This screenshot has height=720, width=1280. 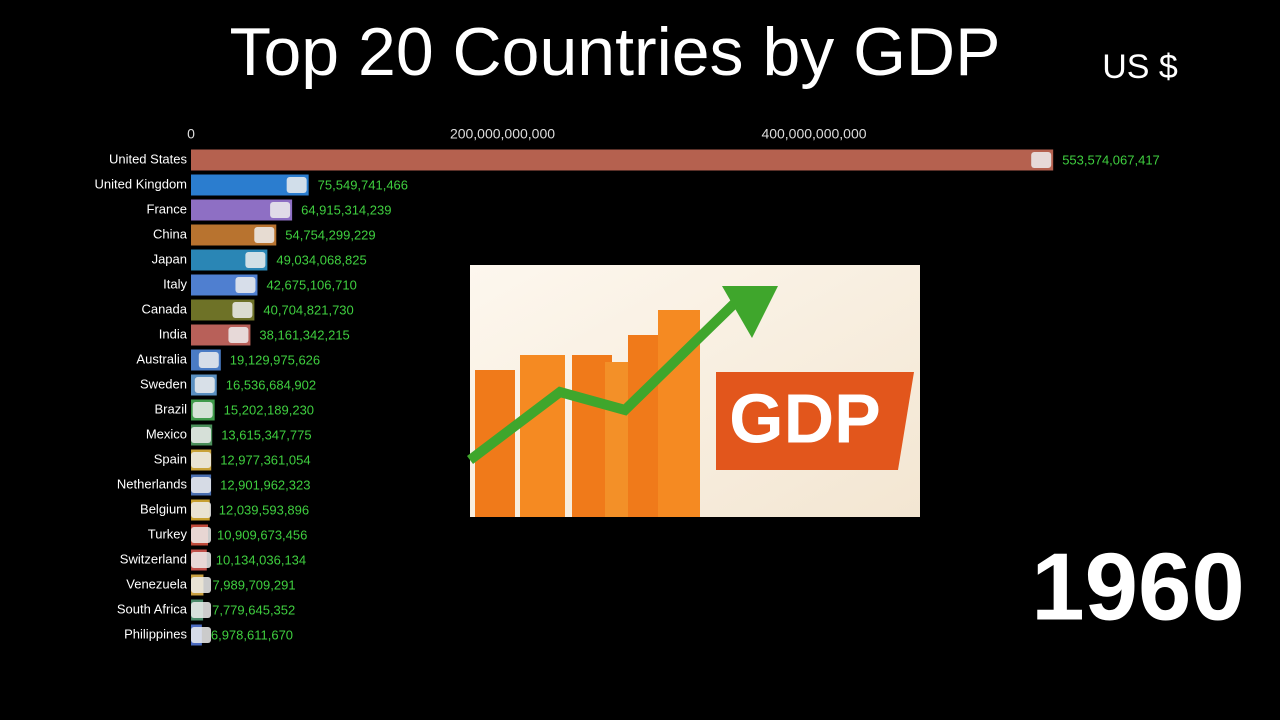 I want to click on value-label: 42,675,106,710, so click(x=311, y=284).